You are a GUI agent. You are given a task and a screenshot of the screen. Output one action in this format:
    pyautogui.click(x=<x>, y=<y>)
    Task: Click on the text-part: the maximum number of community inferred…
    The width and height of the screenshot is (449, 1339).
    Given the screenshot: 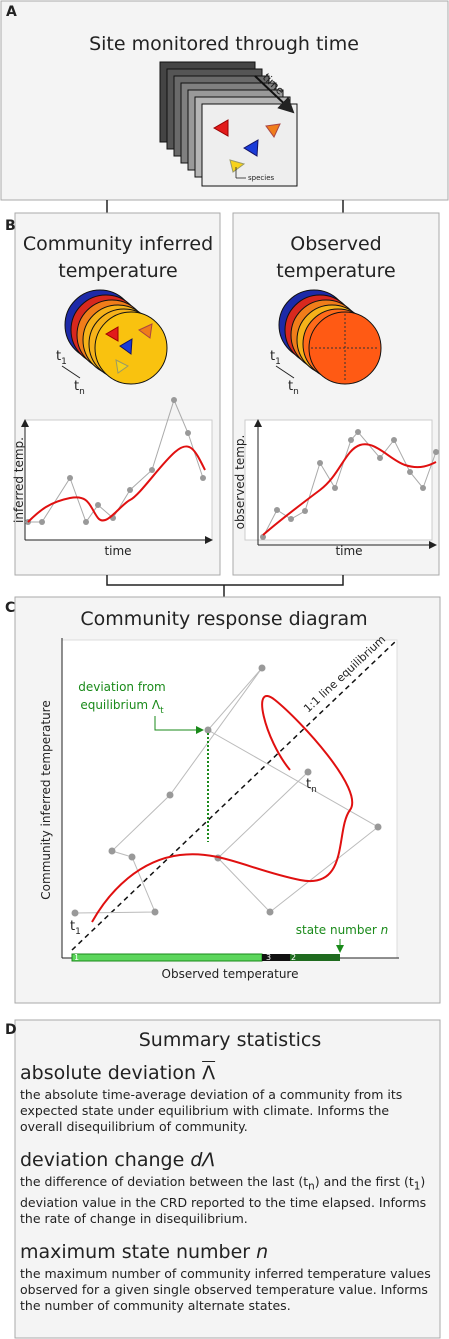 What is the action you would take?
    pyautogui.click(x=225, y=1289)
    